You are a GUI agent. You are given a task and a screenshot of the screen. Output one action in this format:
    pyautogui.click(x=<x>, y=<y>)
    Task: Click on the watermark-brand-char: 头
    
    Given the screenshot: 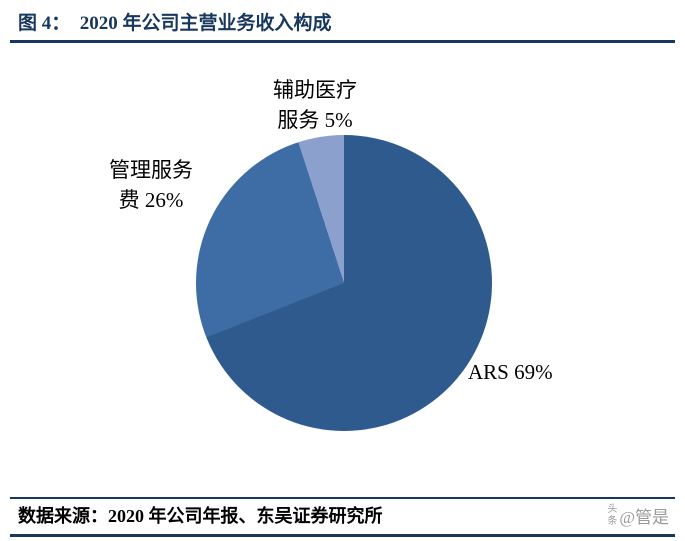 What is the action you would take?
    pyautogui.click(x=612, y=509)
    